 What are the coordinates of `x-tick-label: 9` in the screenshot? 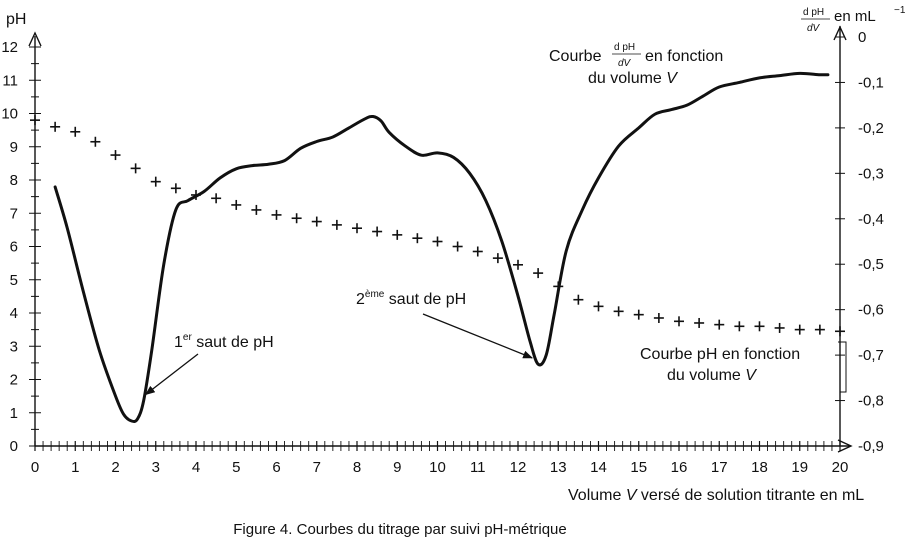 It's located at (397, 467).